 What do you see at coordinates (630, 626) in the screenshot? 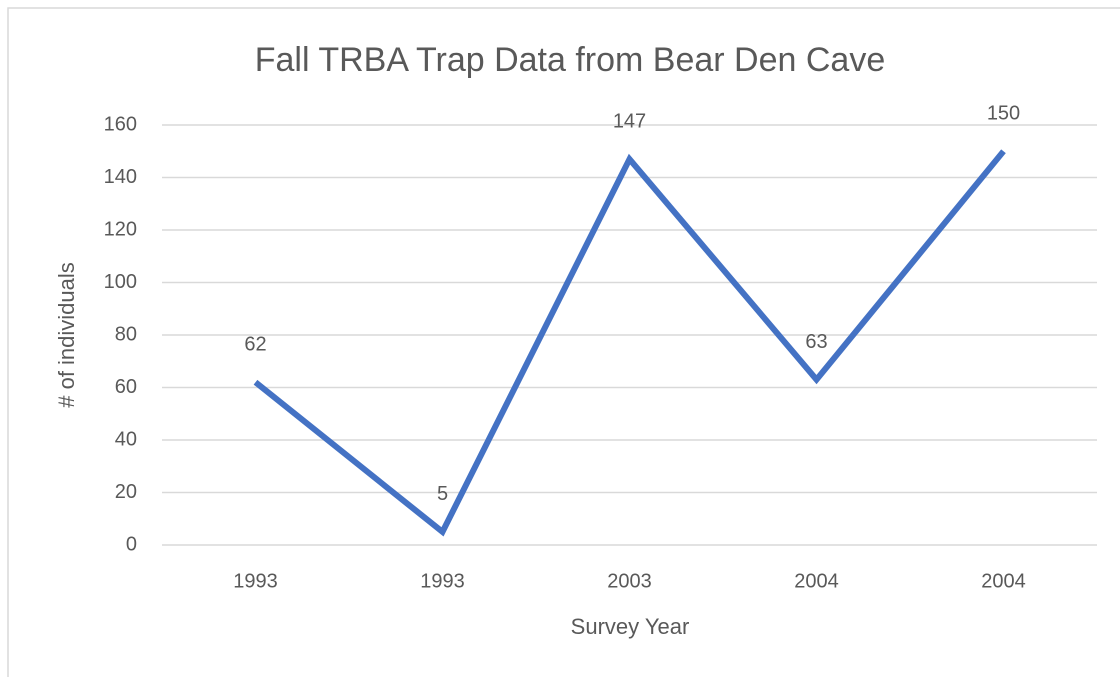
I see `x-axis-label: Survey Year` at bounding box center [630, 626].